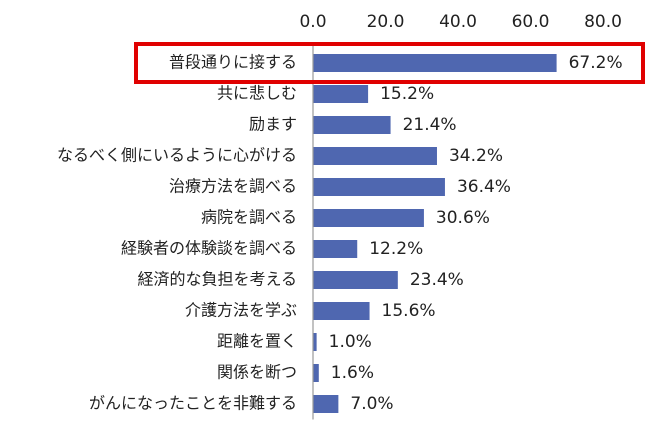 The width and height of the screenshot is (660, 441). I want to click on highlight-box, so click(389, 63).